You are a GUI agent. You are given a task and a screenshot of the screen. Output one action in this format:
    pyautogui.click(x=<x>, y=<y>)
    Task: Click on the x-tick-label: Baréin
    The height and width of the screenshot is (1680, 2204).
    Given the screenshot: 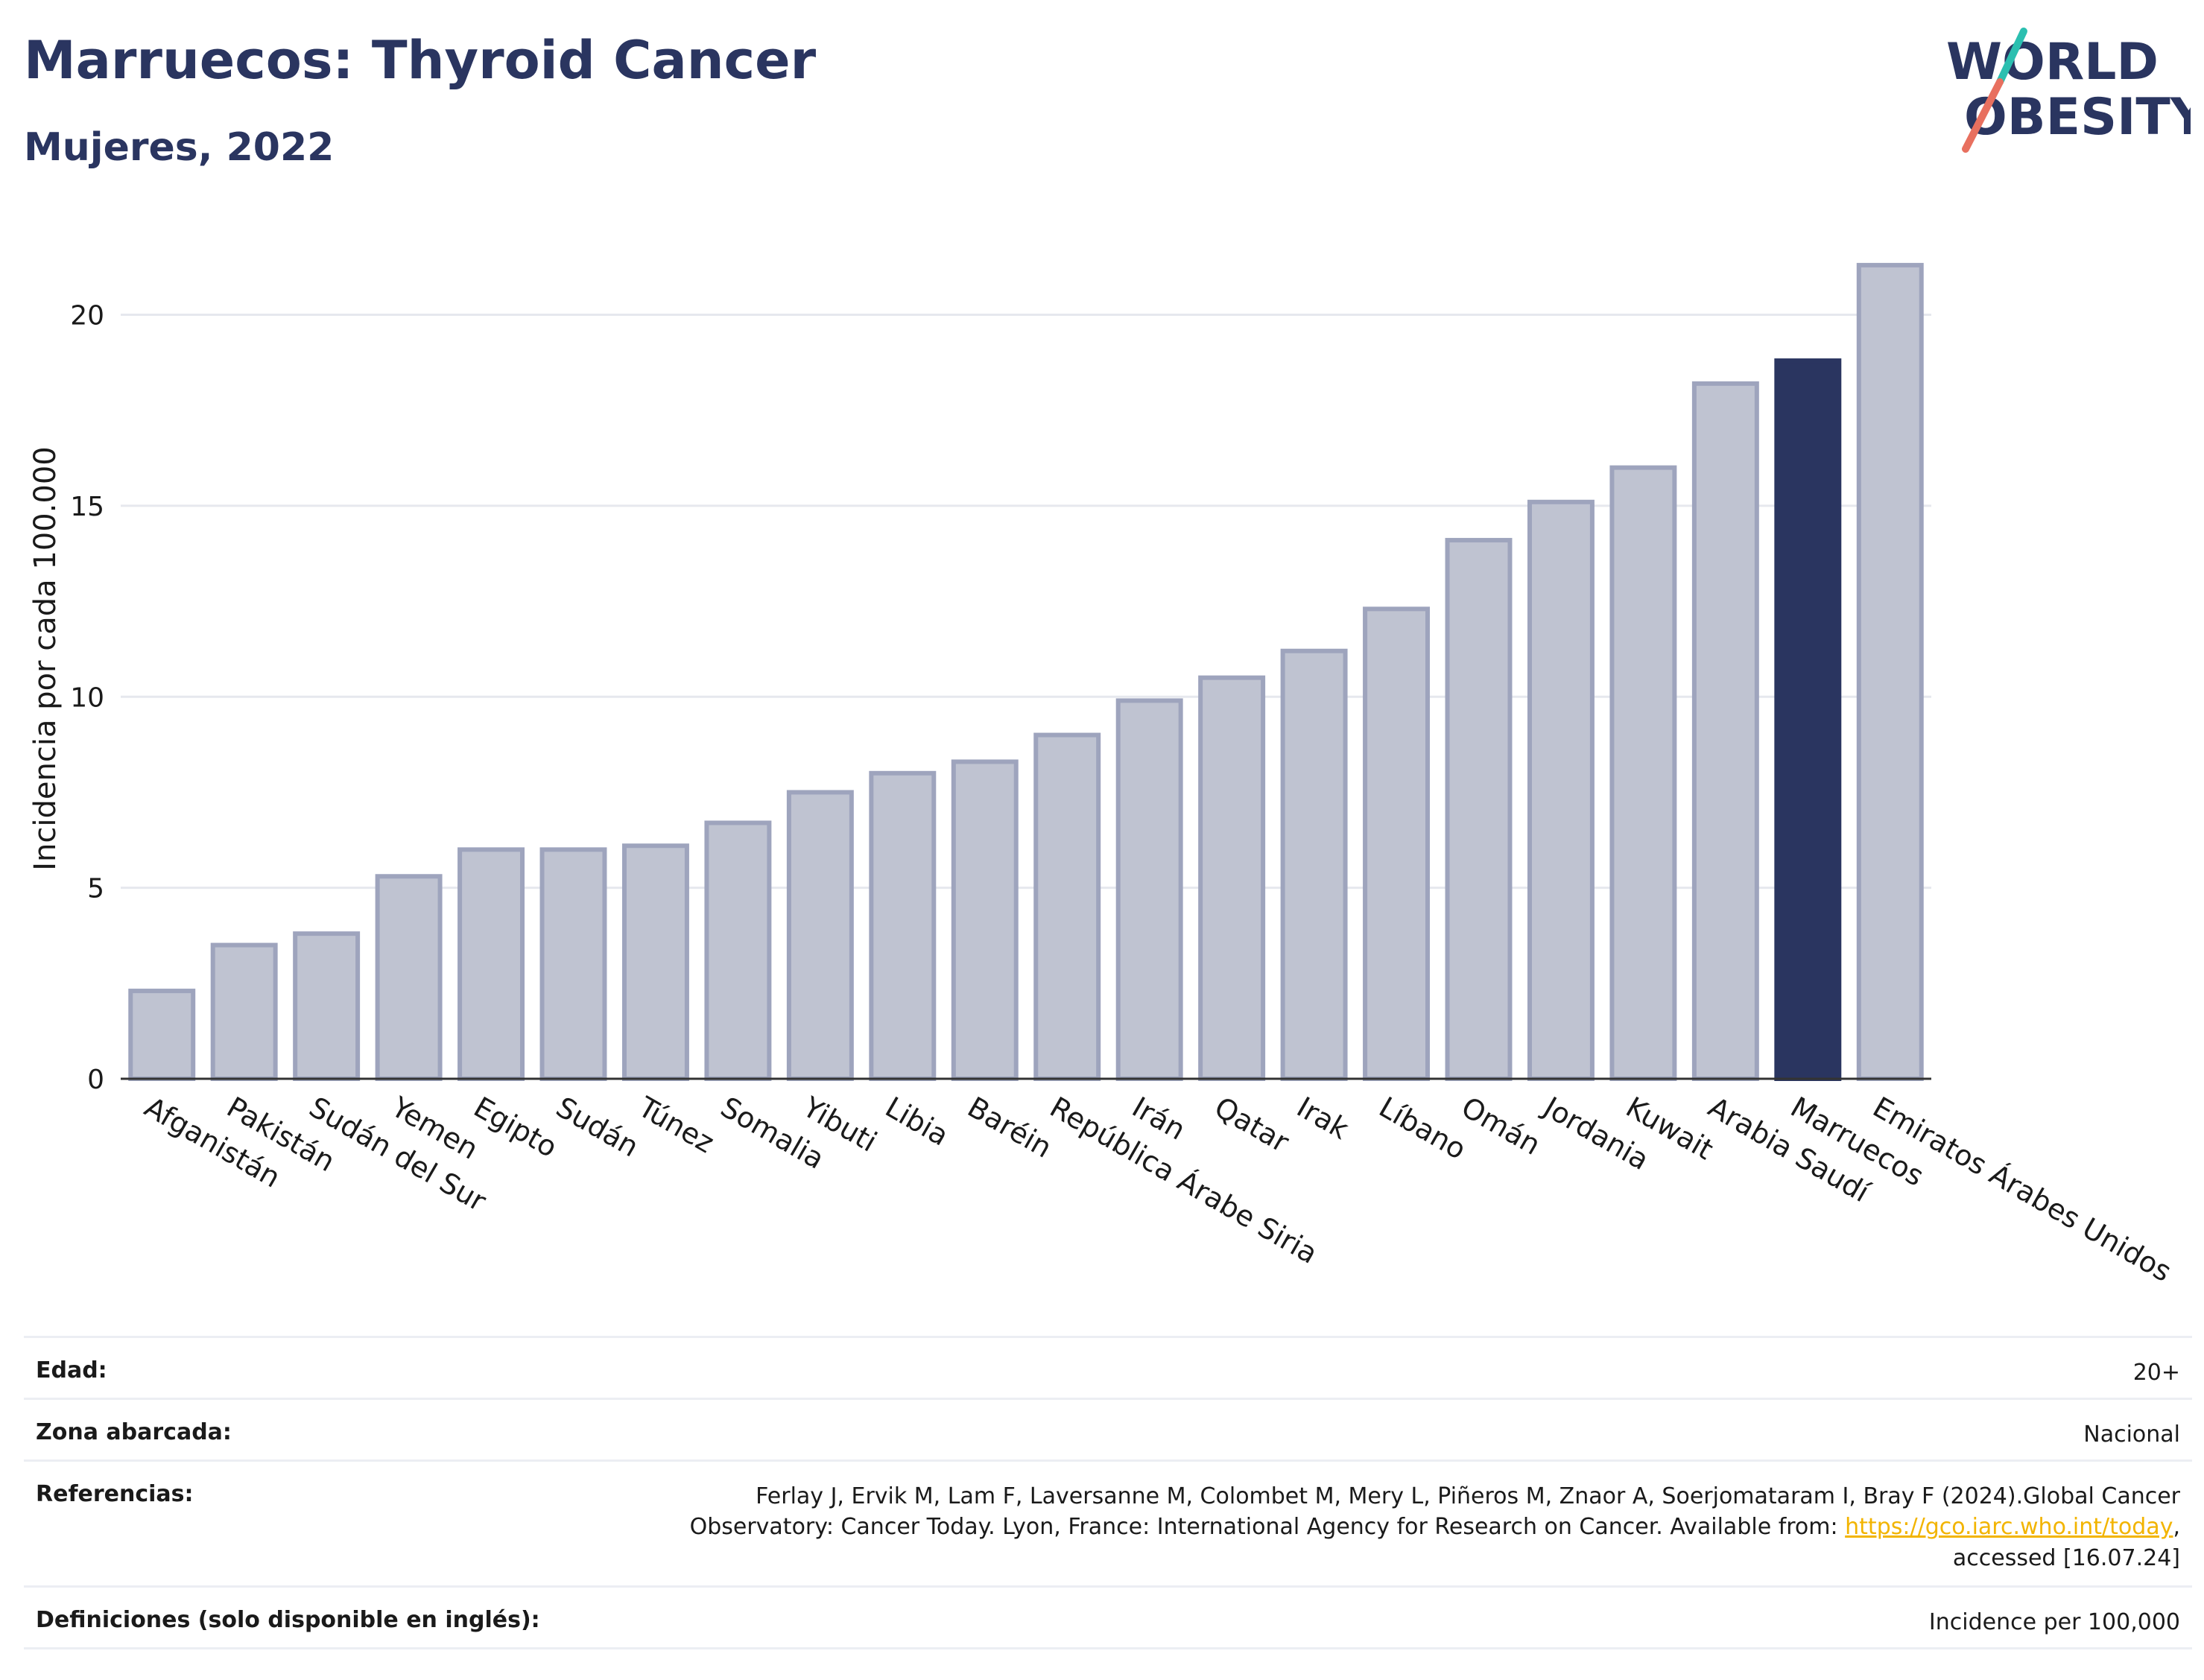 What is the action you would take?
    pyautogui.click(x=1010, y=1127)
    